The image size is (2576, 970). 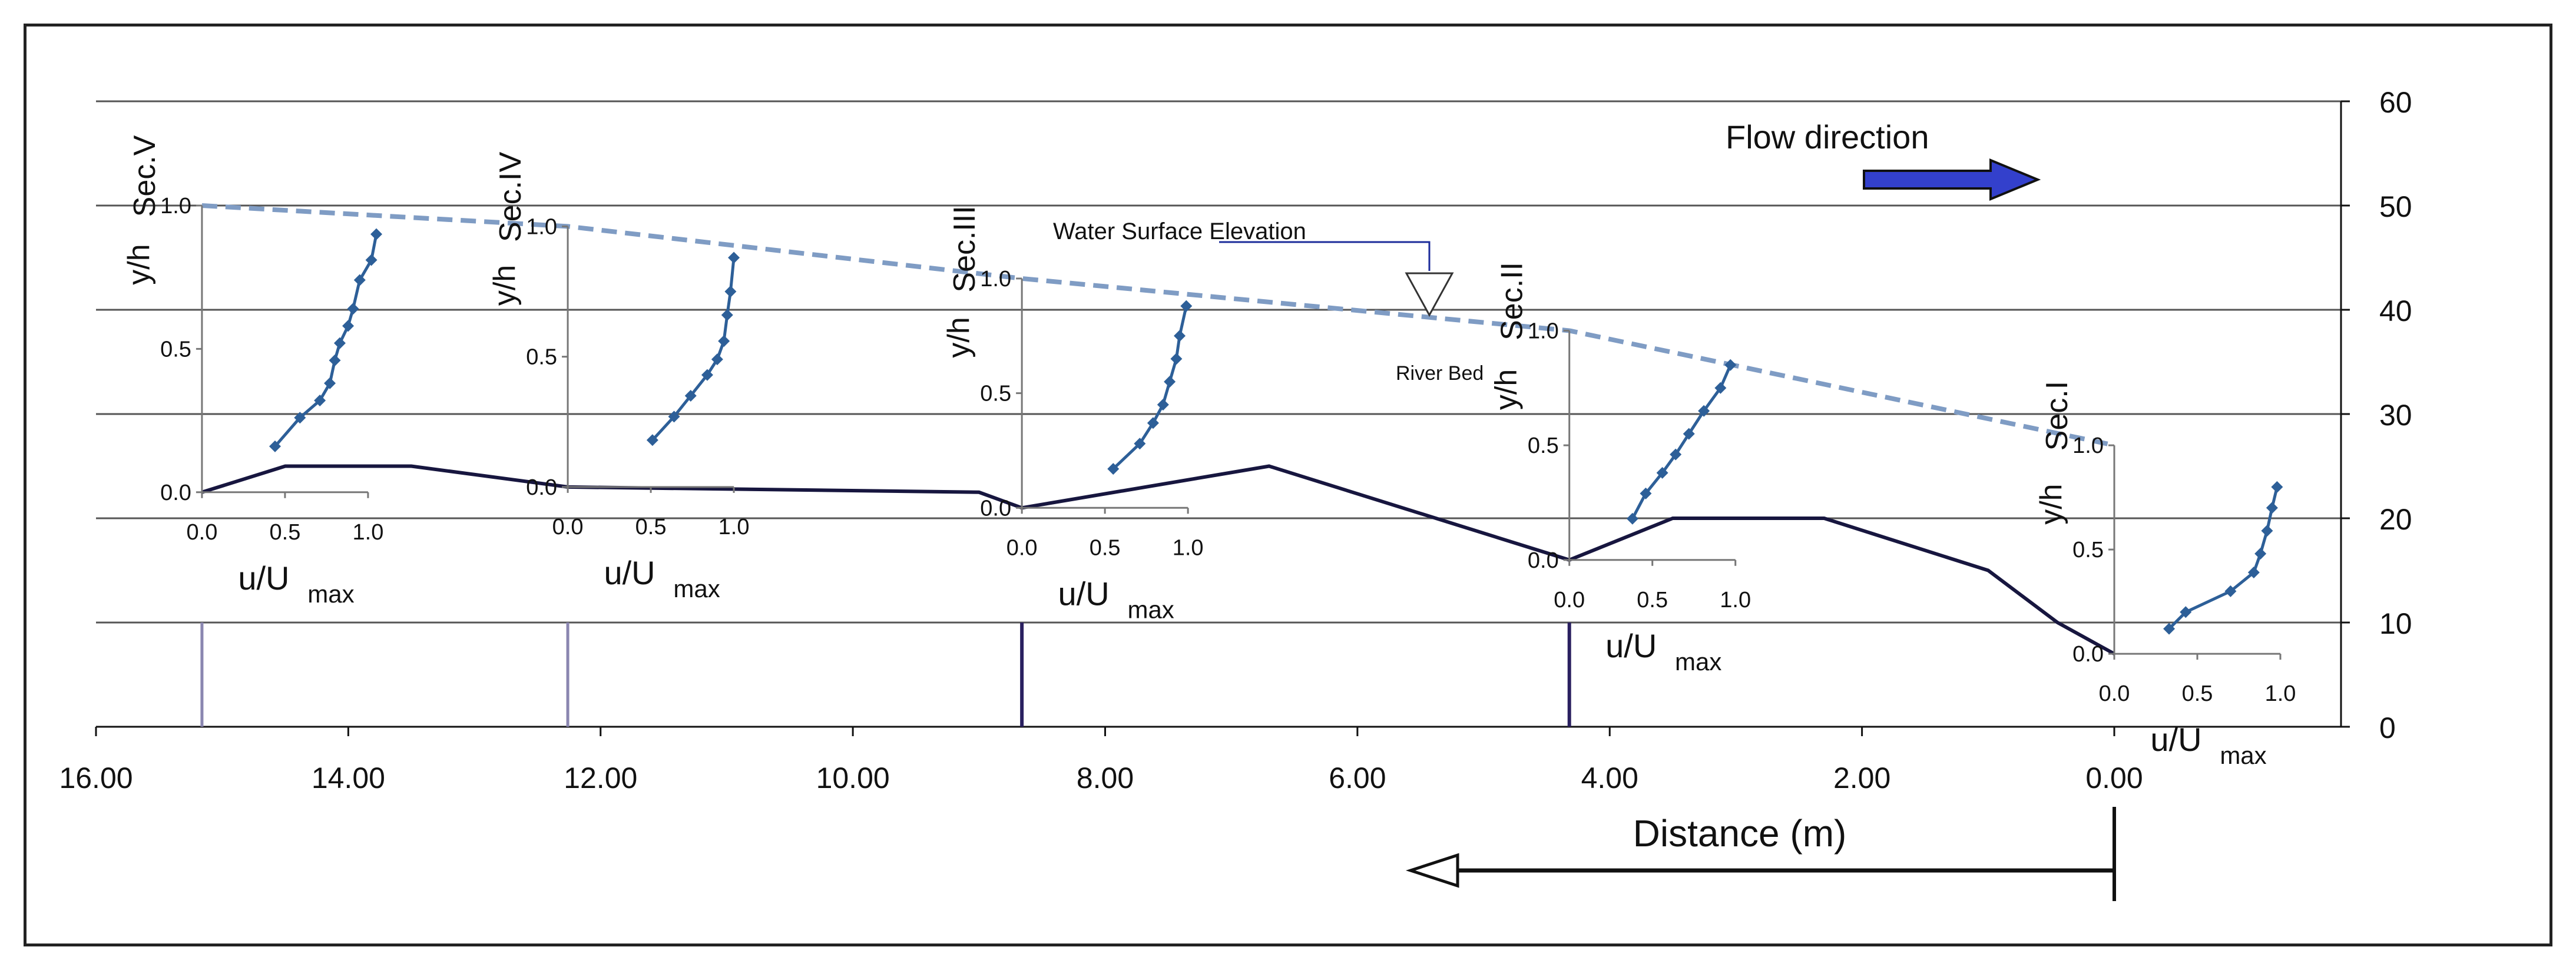 What do you see at coordinates (2395, 519) in the screenshot?
I see `y-tick-label-20: 20` at bounding box center [2395, 519].